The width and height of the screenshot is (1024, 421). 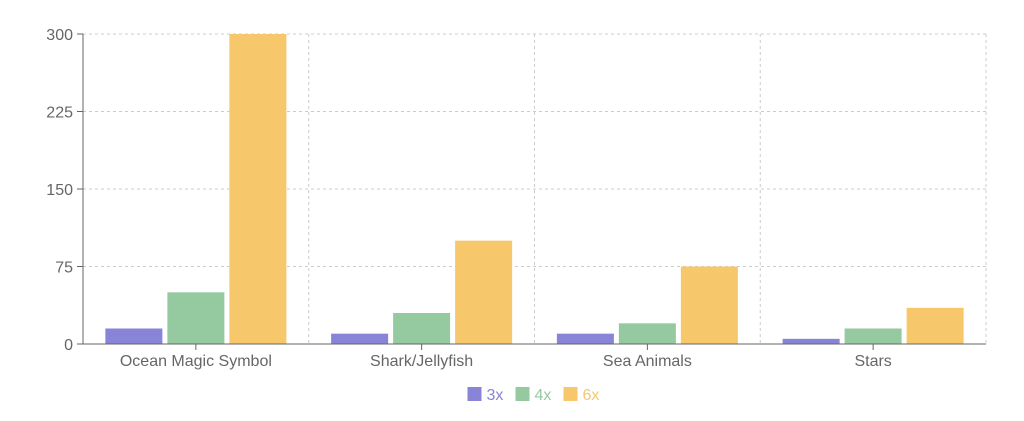 What do you see at coordinates (59, 113) in the screenshot?
I see `y-tick-label: 225` at bounding box center [59, 113].